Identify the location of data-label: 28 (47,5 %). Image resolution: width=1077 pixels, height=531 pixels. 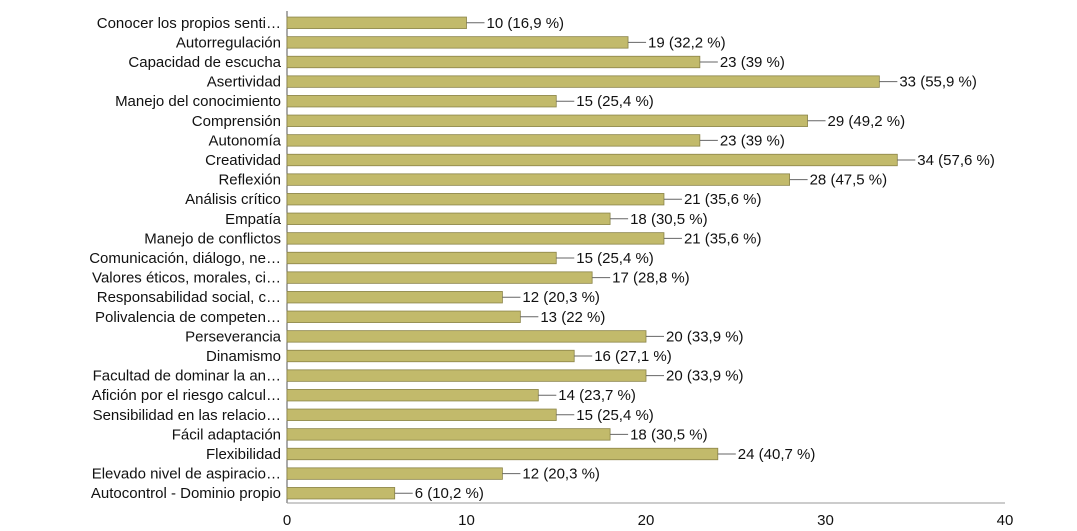
(849, 180).